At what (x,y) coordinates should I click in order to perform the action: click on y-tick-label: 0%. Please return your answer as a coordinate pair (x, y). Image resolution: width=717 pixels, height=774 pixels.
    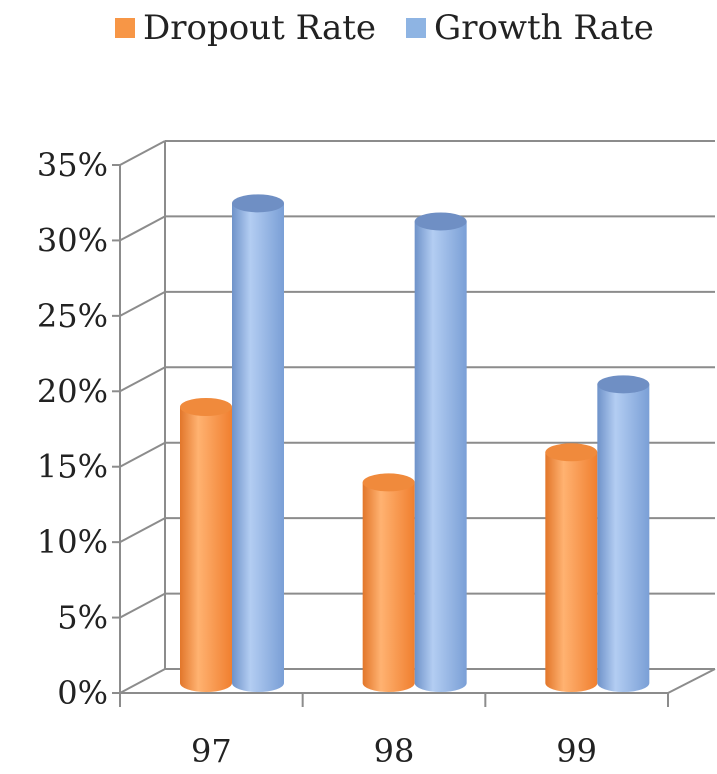
    Looking at the image, I should click on (82, 693).